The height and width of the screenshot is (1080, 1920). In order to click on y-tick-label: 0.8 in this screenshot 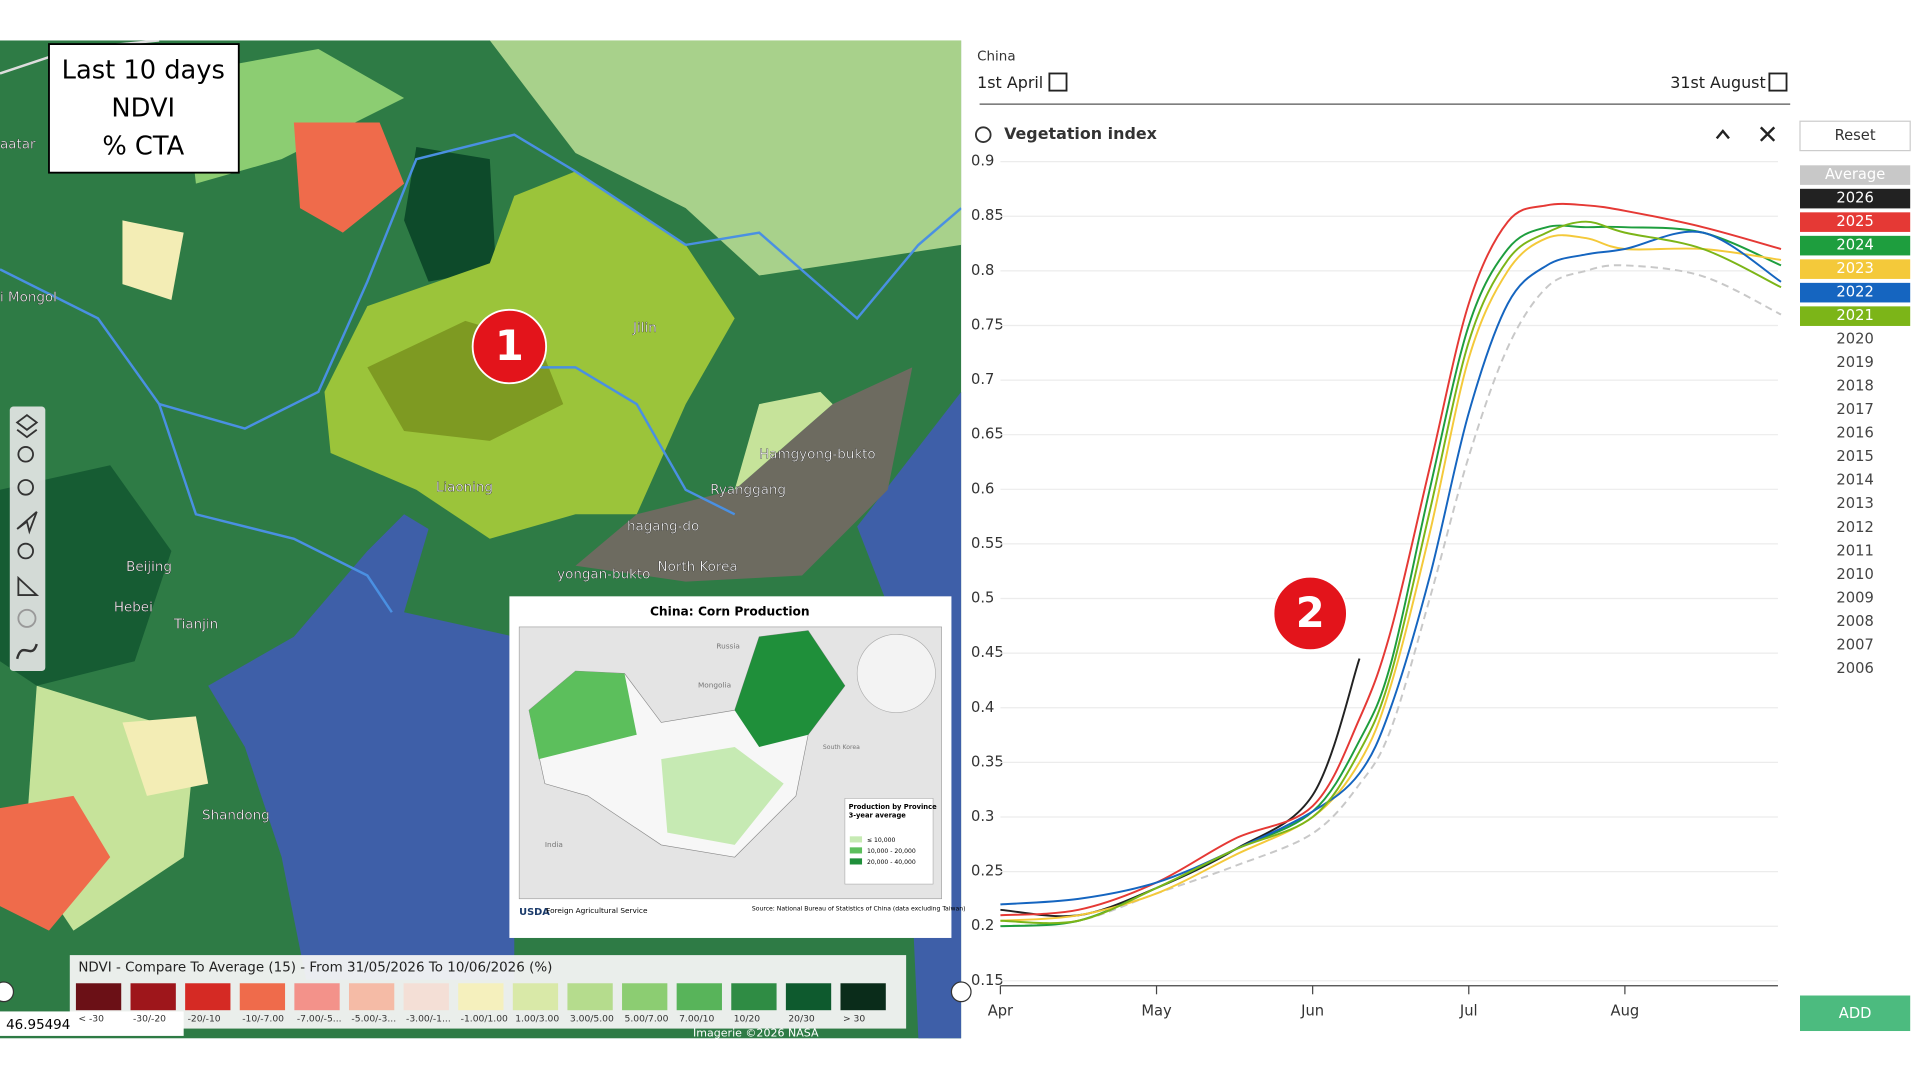, I will do `click(982, 270)`.